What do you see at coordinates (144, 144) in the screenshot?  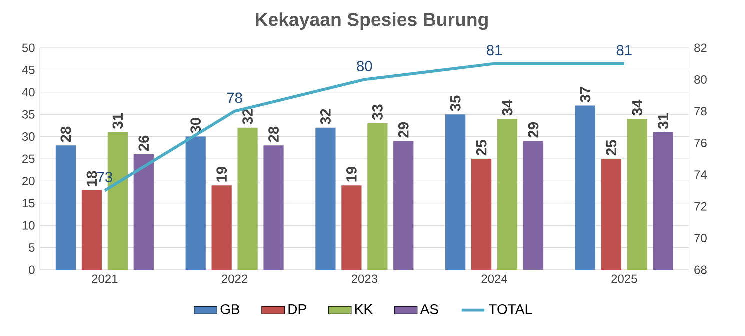 I see `data-label: 26` at bounding box center [144, 144].